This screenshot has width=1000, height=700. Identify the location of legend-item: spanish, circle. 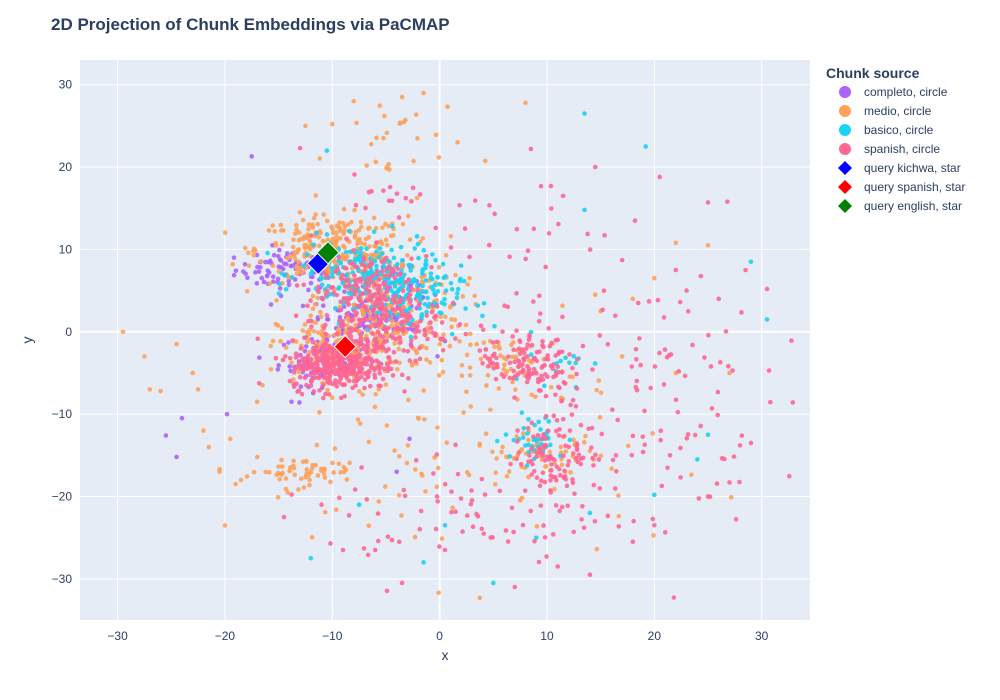
(889, 149).